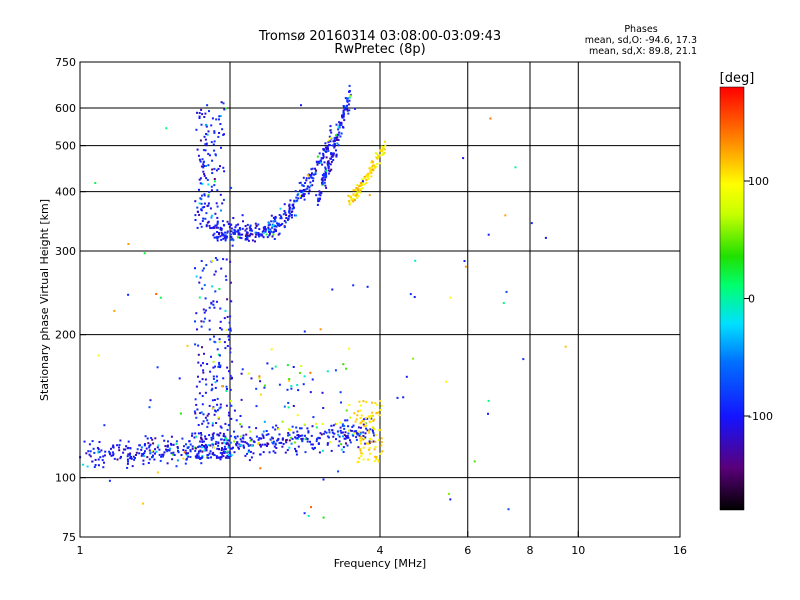  Describe the element at coordinates (65, 108) in the screenshot. I see `y-tick-label: 600` at that location.